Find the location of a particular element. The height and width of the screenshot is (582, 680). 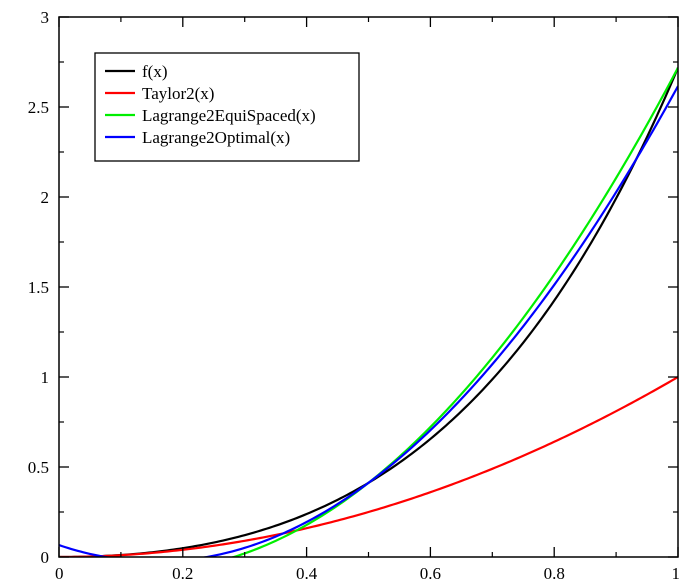

y-tick-label: 3 is located at coordinates (45, 17).